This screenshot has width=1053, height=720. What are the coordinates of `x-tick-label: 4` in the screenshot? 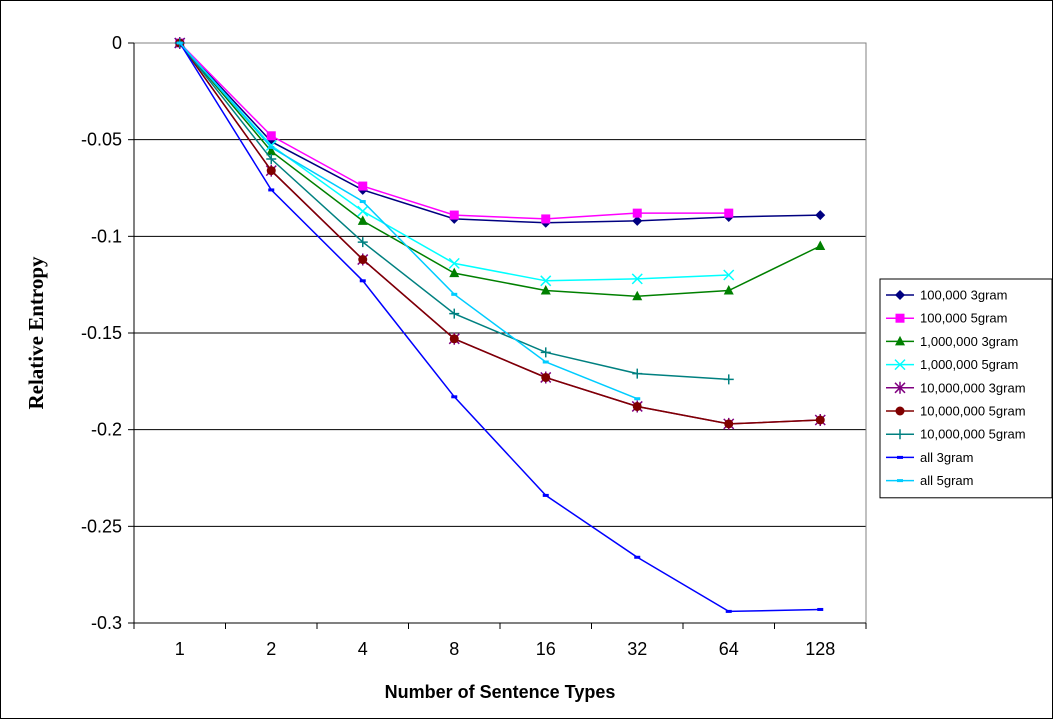 It's located at (363, 649).